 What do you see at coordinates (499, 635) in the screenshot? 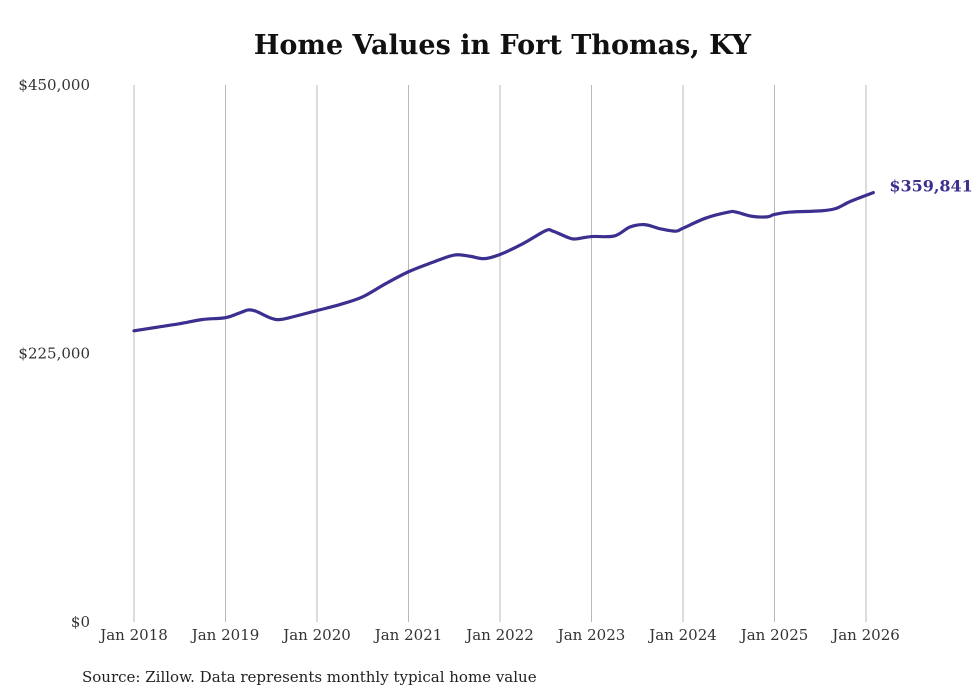
I see `x-tick-label: Jan 2022` at bounding box center [499, 635].